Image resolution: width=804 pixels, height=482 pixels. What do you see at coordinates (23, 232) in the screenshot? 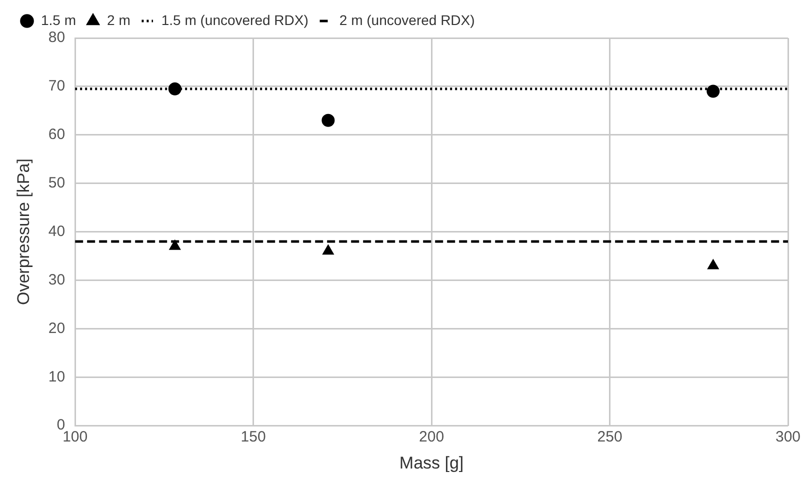
I see `y-axis-title: Overpressure [kPa]` at bounding box center [23, 232].